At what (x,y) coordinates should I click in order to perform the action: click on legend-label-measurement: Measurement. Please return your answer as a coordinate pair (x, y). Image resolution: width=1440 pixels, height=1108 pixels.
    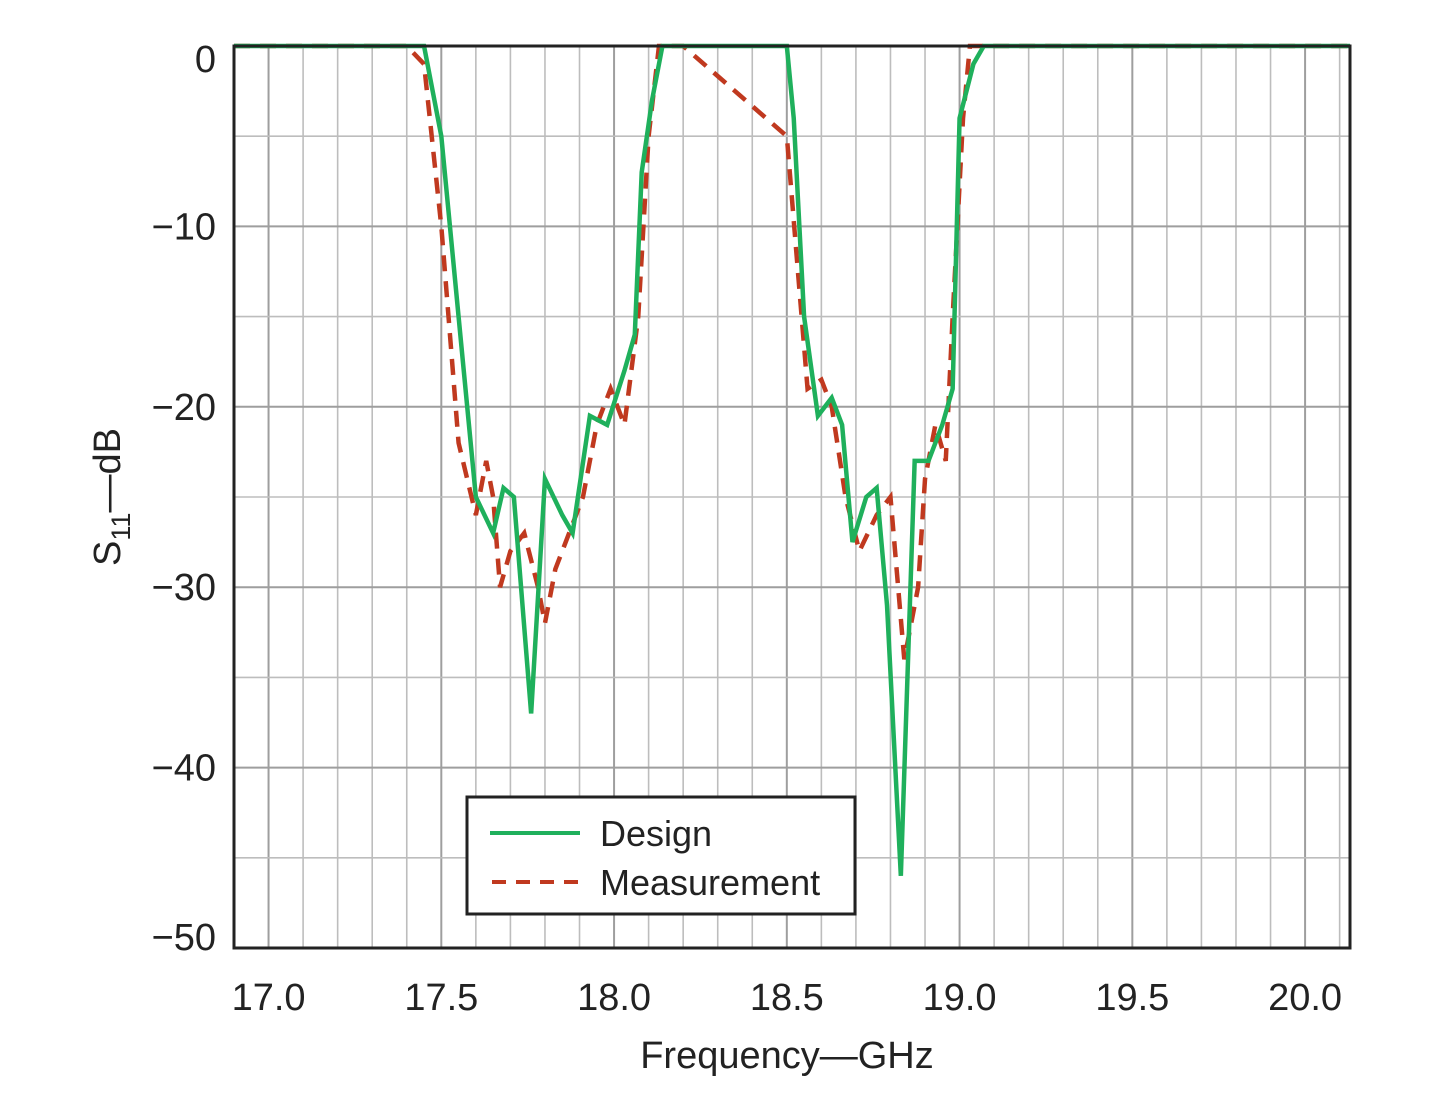
    Looking at the image, I should click on (710, 882).